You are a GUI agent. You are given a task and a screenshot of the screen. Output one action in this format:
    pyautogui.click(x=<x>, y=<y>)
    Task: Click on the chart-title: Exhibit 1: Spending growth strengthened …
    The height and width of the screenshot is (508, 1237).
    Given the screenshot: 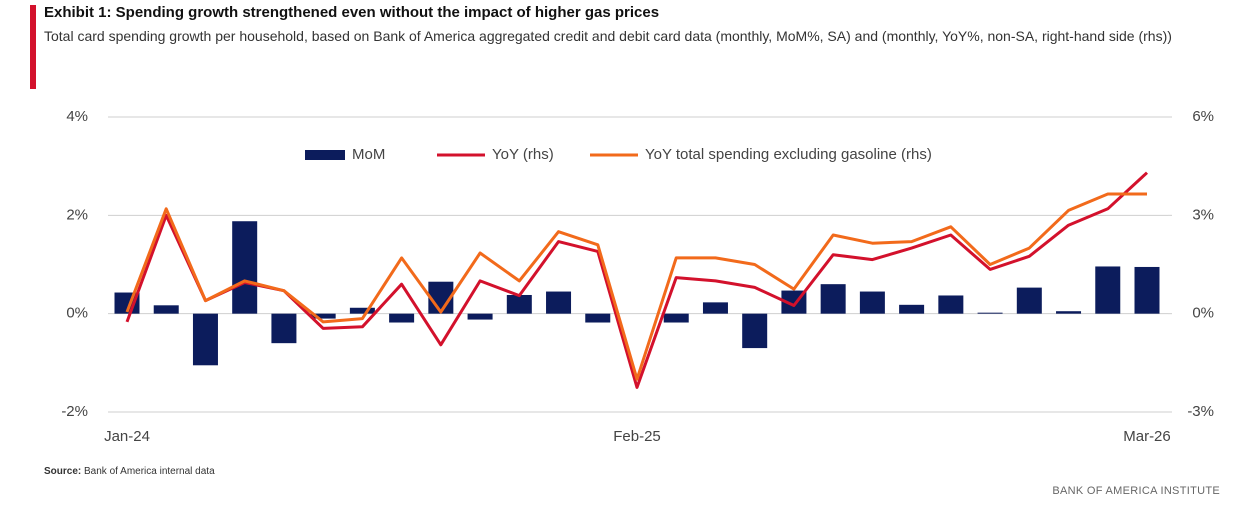 What is the action you would take?
    pyautogui.click(x=352, y=12)
    